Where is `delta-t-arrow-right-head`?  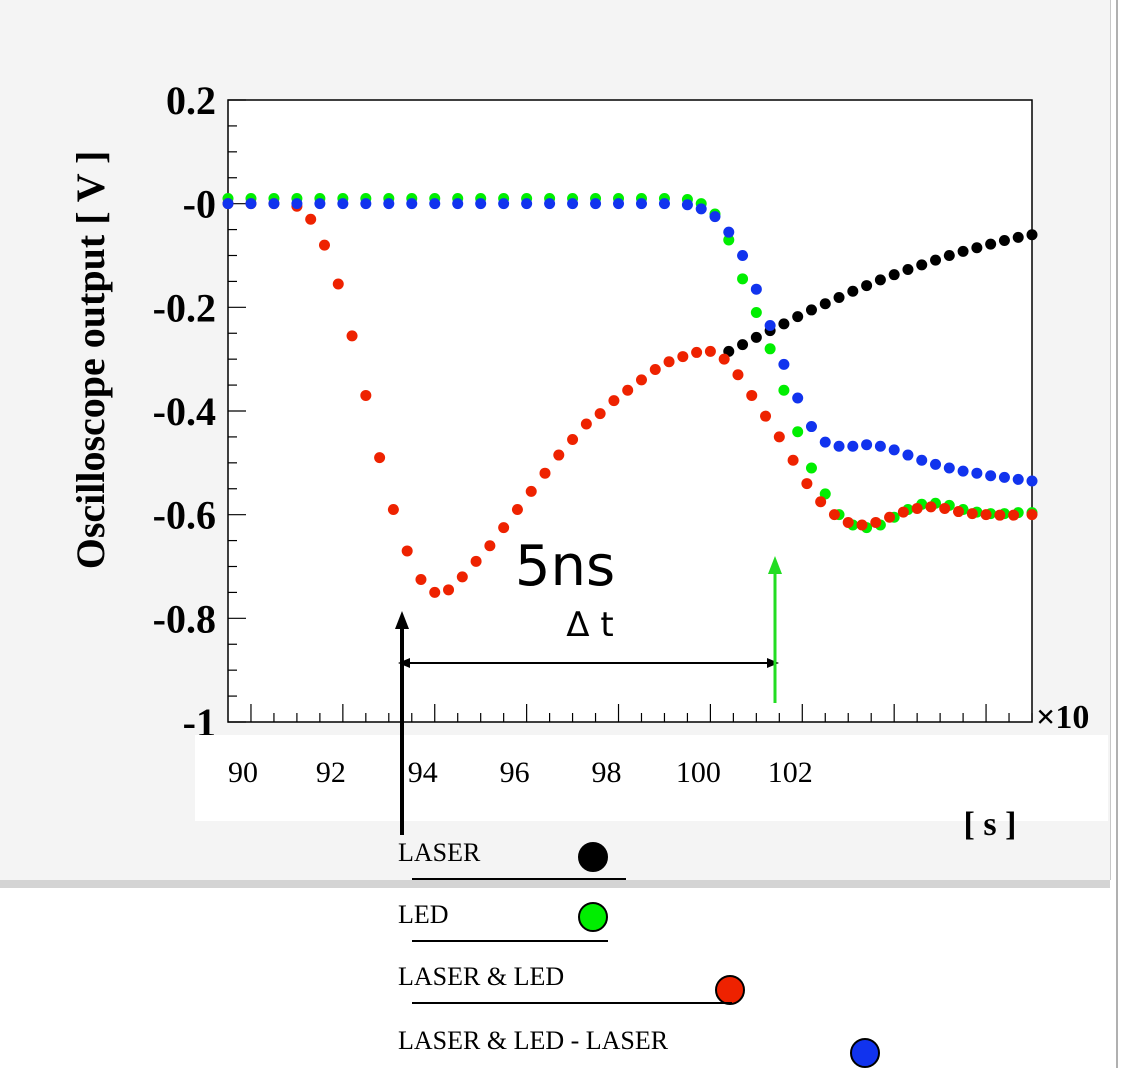
delta-t-arrow-right-head is located at coordinates (773, 663).